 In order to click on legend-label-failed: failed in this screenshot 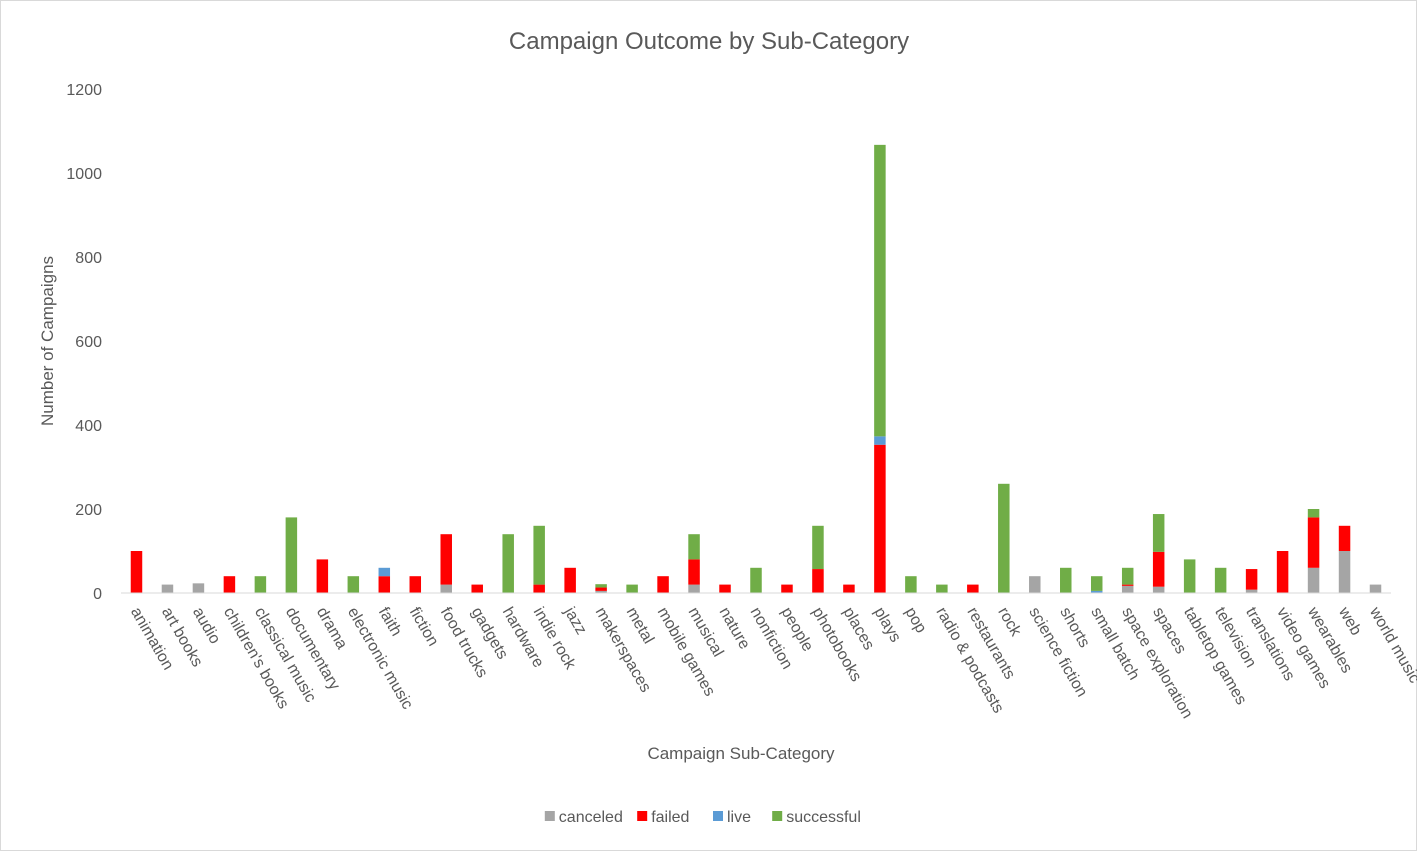, I will do `click(670, 817)`.